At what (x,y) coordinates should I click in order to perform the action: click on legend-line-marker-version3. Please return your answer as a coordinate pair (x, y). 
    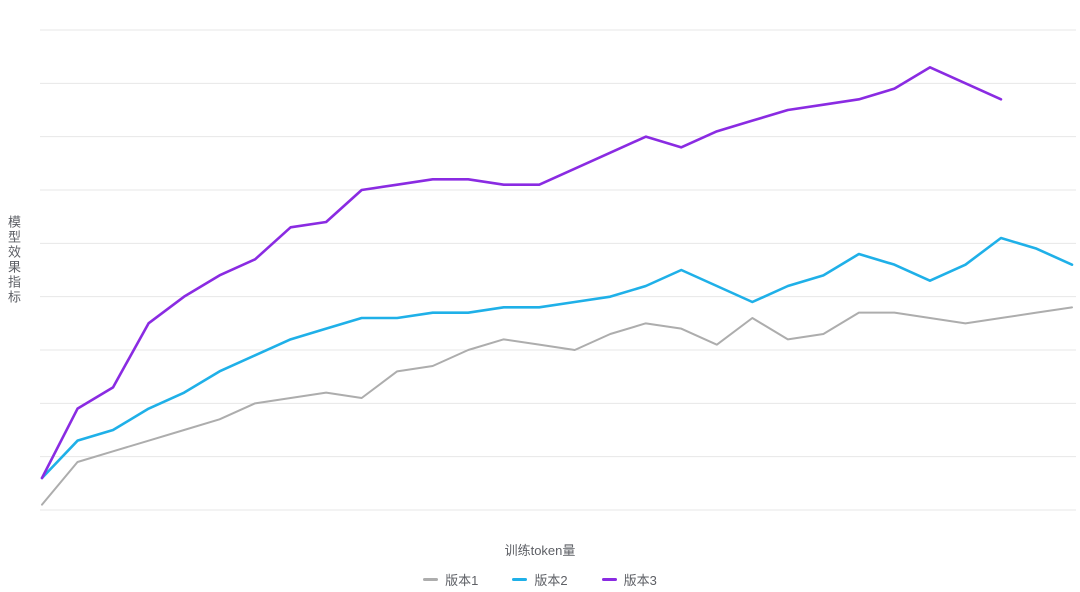
    Looking at the image, I should click on (609, 579).